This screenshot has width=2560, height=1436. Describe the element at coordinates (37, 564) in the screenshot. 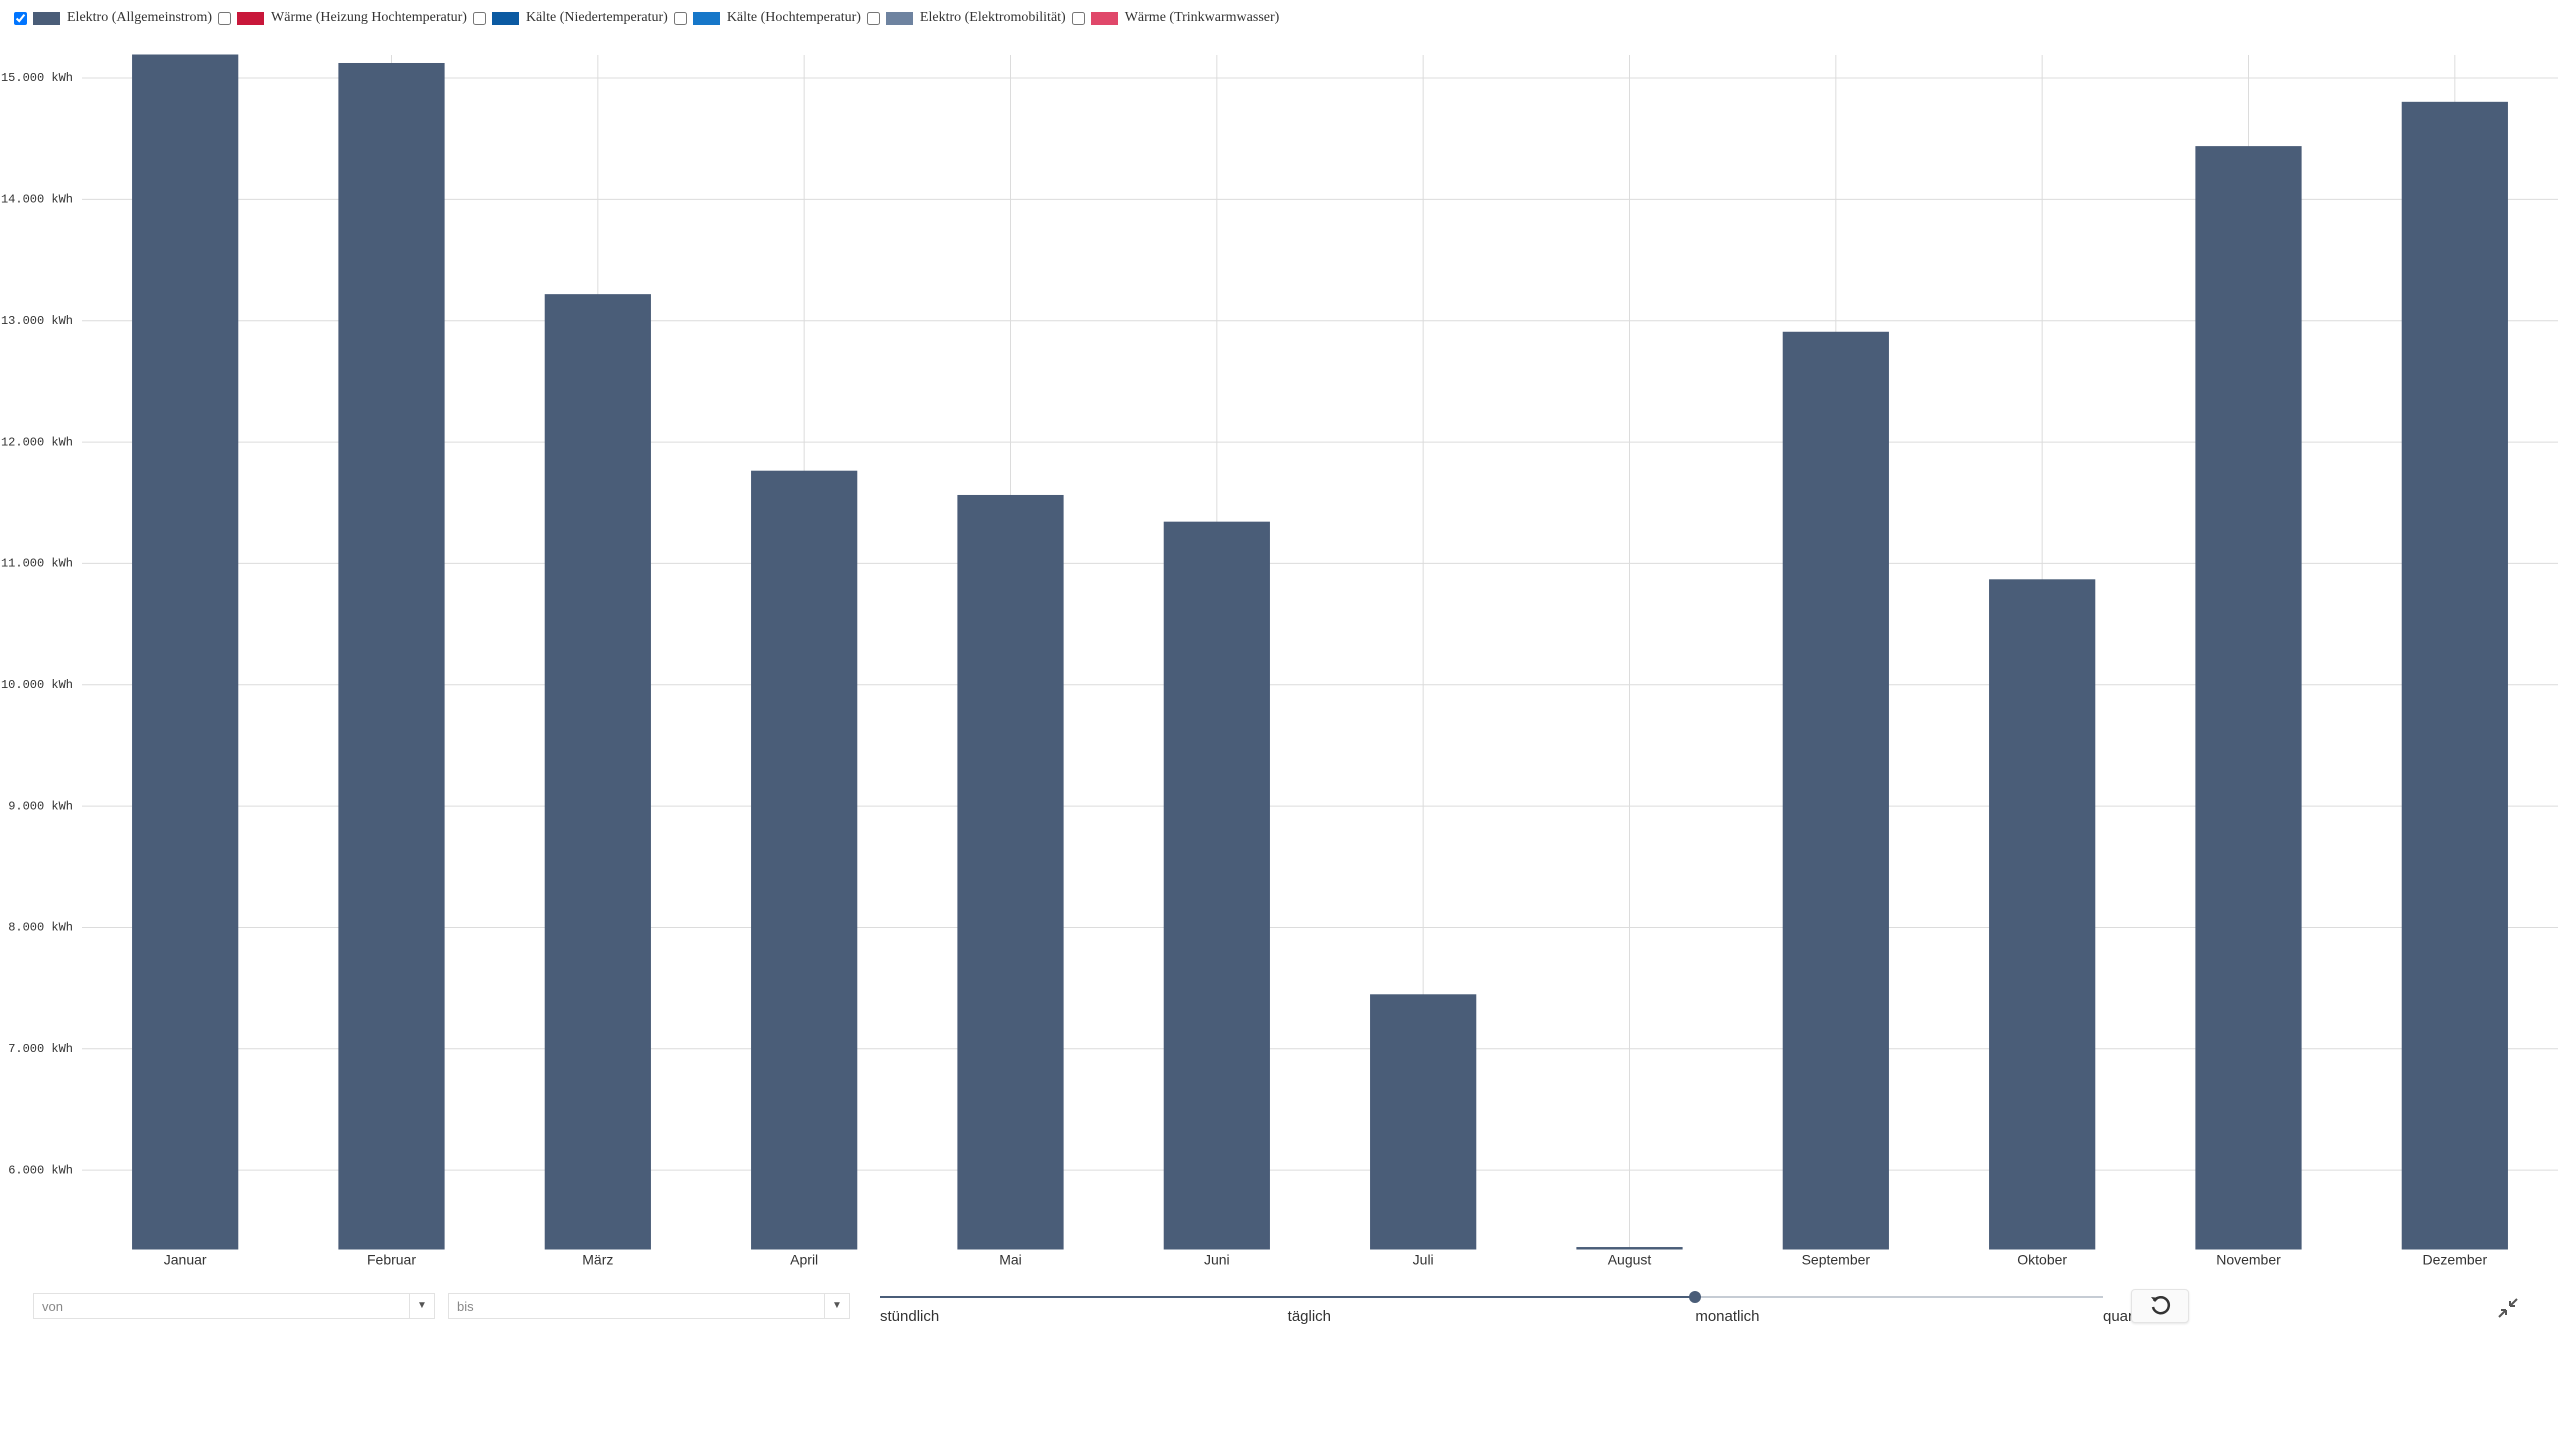

I see `y-tick-label: 11.000 kWh` at that location.